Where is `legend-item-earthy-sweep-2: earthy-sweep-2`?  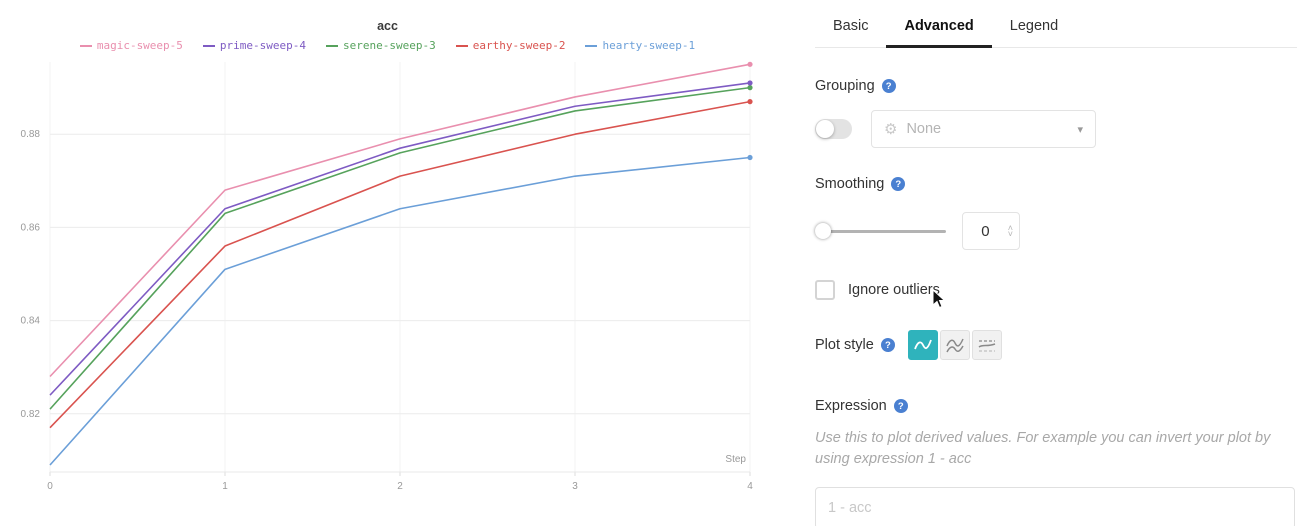 legend-item-earthy-sweep-2: earthy-sweep-2 is located at coordinates (510, 45).